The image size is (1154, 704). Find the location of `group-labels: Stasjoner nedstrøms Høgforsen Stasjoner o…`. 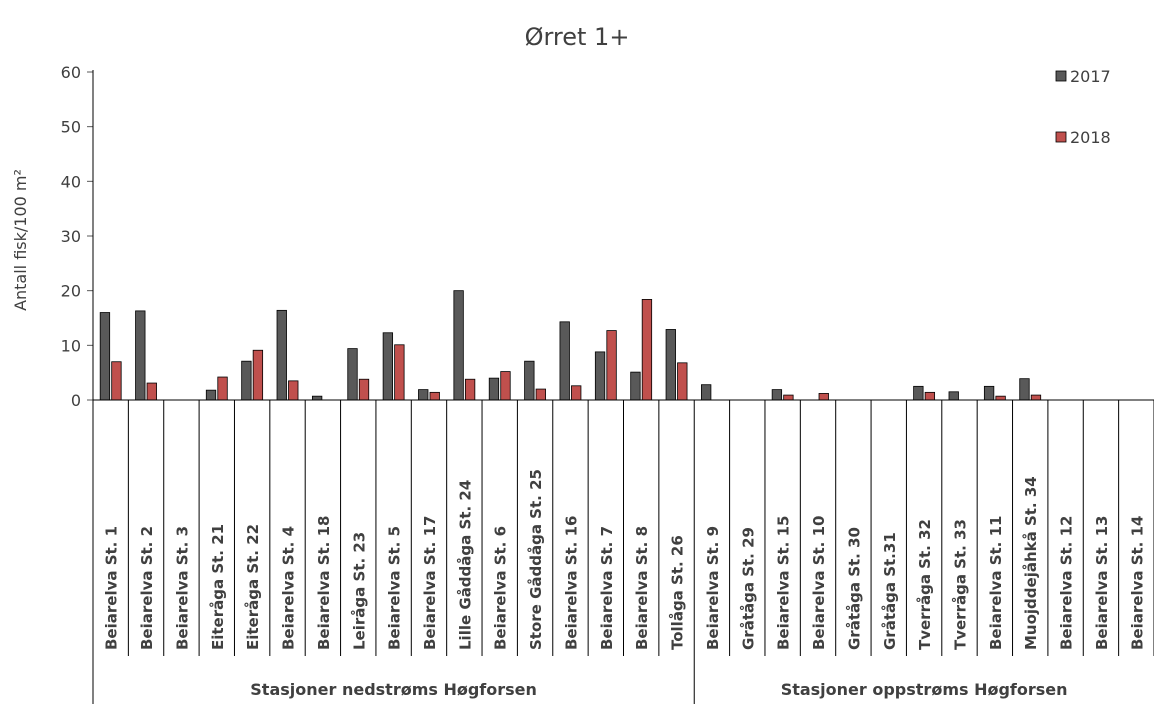

group-labels: Stasjoner nedstrøms Høgforsen Stasjoner o… is located at coordinates (658, 689).